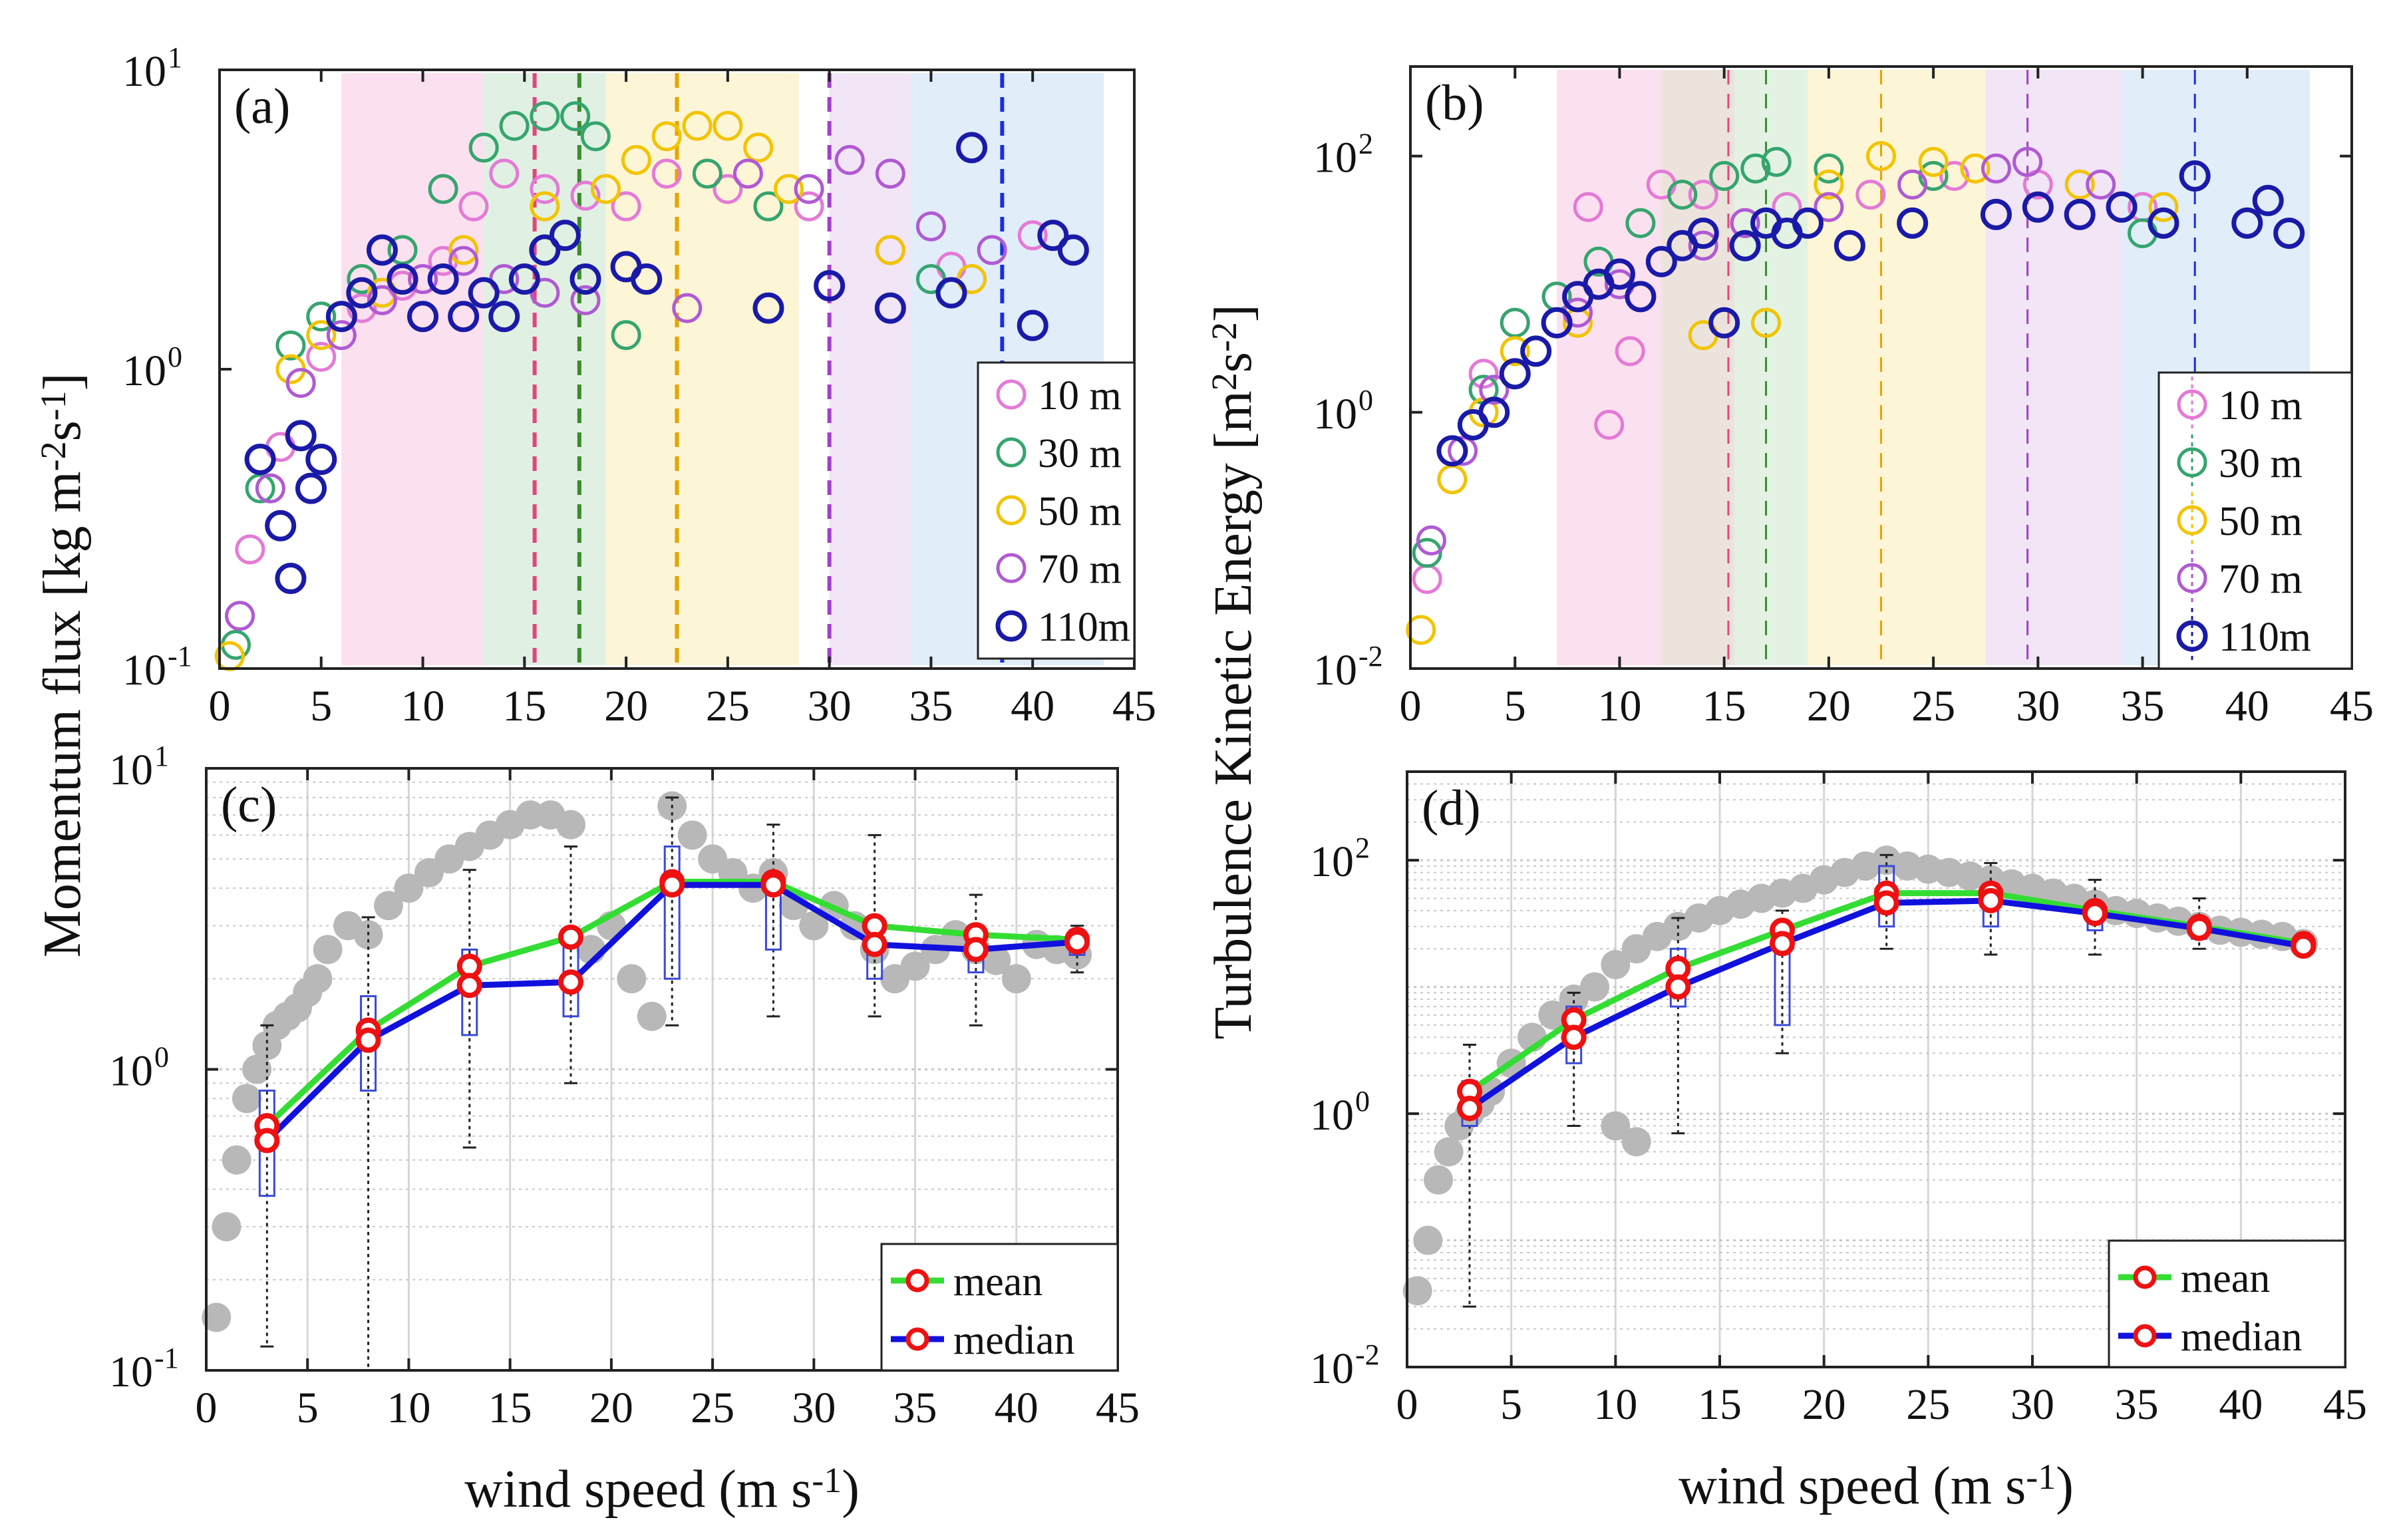  I want to click on legend: 10 m 30 m 50 m 70 m 110m, so click(1056, 510).